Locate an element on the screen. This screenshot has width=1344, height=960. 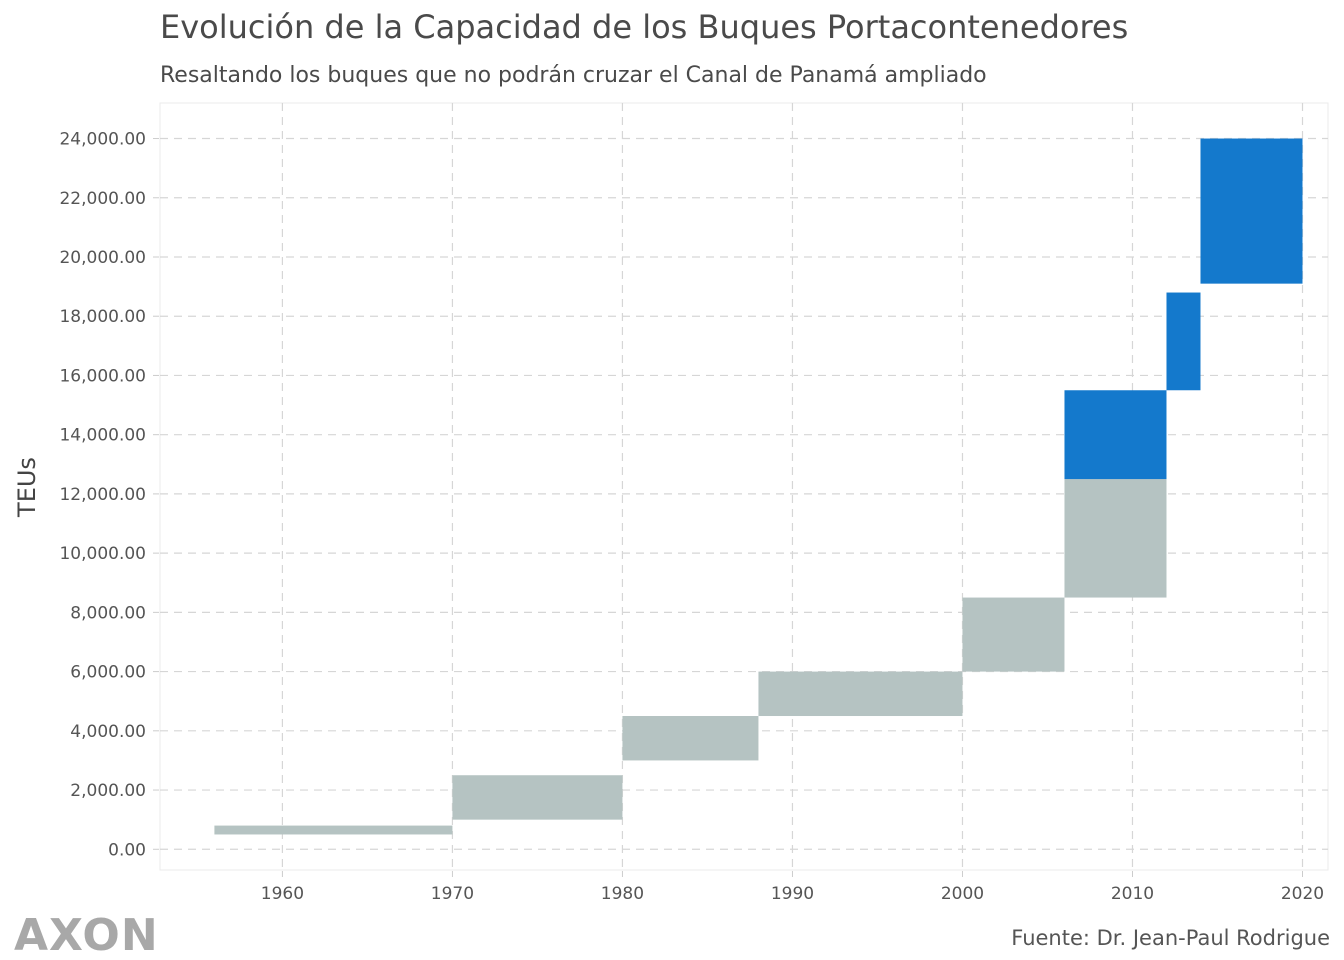
y-tick-label: 6,000.00 is located at coordinates (108, 673).